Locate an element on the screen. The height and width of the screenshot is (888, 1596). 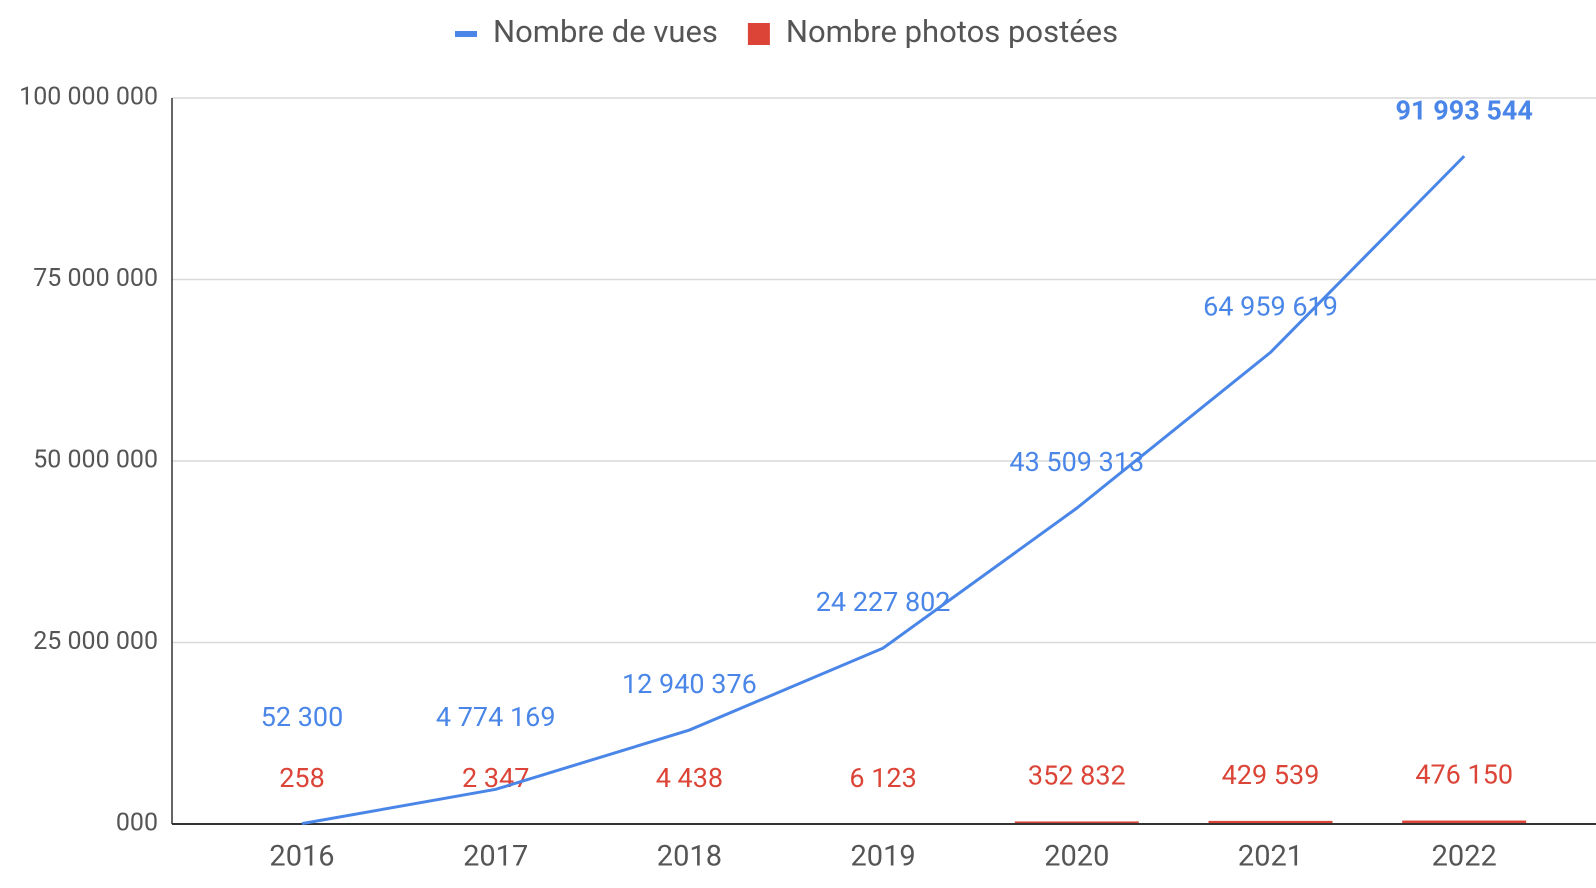
y-tick-label: 25 000 000 is located at coordinates (95, 641).